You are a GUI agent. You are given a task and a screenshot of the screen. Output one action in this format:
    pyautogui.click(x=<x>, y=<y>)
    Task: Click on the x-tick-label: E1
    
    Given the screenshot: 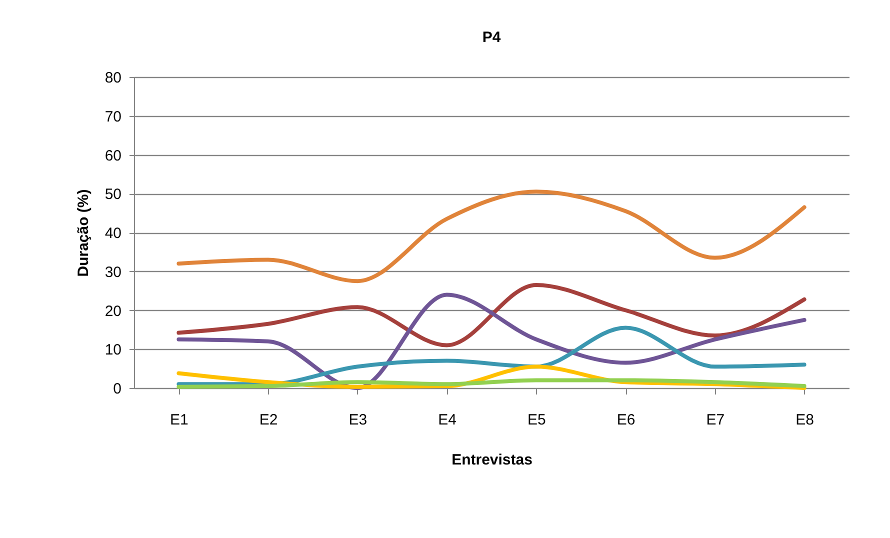 What is the action you would take?
    pyautogui.click(x=179, y=420)
    